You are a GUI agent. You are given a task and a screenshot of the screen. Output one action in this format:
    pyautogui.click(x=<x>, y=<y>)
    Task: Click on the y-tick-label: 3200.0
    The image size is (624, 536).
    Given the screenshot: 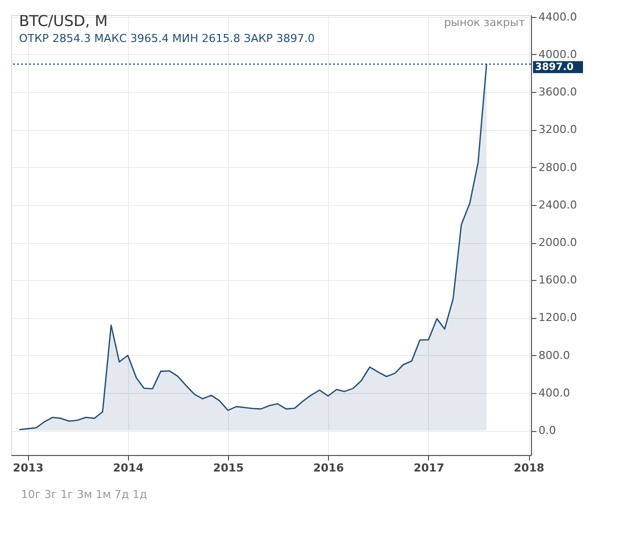 What is the action you would take?
    pyautogui.click(x=557, y=129)
    